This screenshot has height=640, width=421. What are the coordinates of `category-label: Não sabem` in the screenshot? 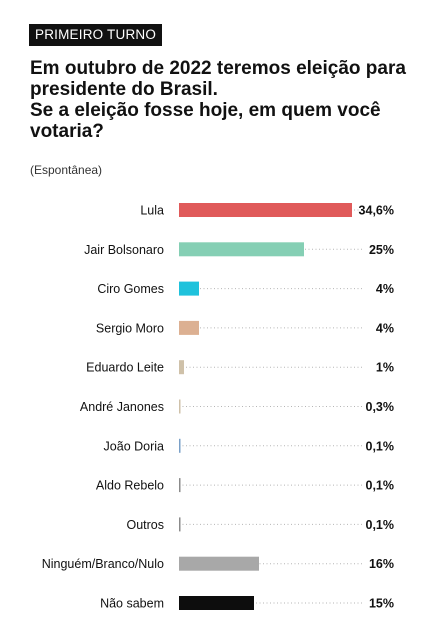 It's located at (132, 604).